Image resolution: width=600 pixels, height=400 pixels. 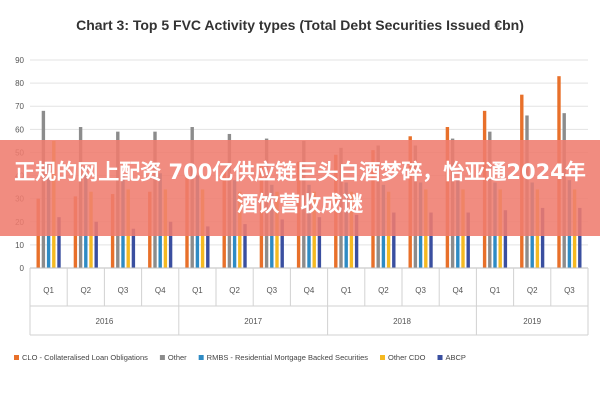 What do you see at coordinates (19, 245) in the screenshot?
I see `y-tick-label: 10` at bounding box center [19, 245].